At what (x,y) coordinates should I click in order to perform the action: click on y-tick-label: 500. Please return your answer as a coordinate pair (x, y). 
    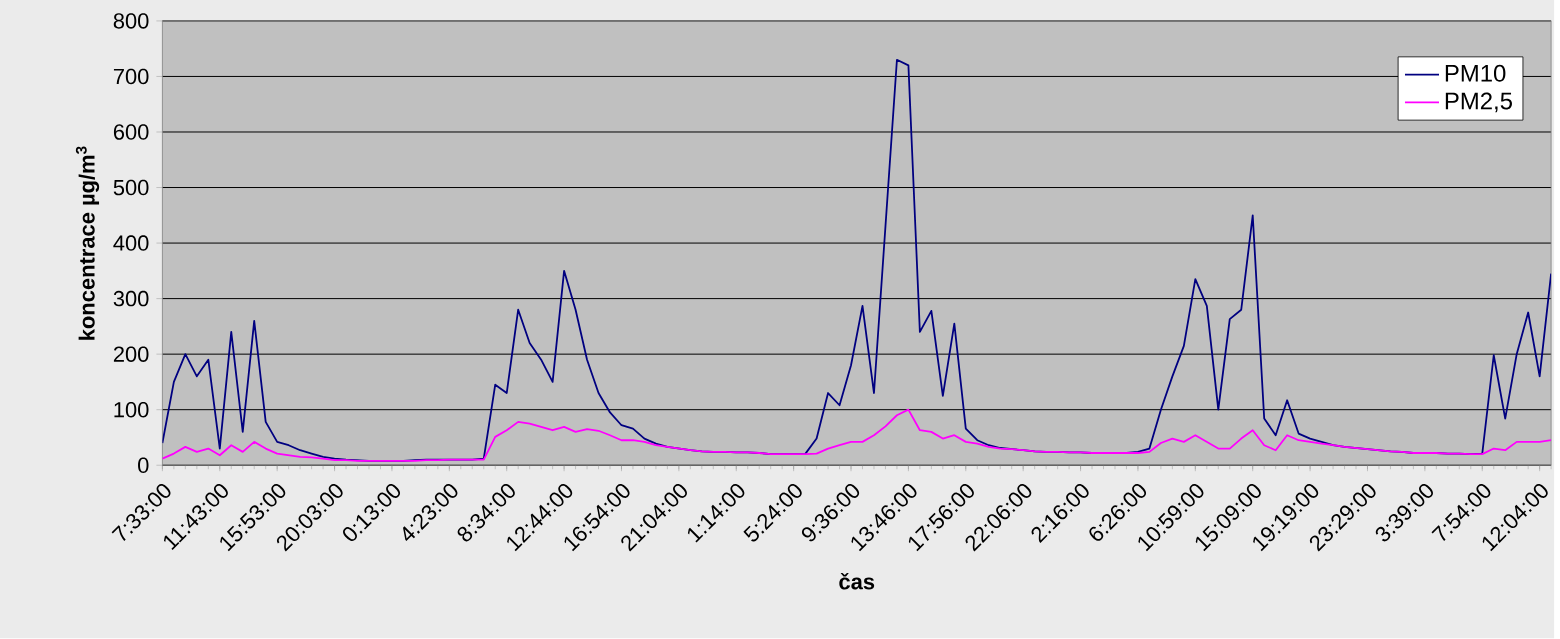
    Looking at the image, I should click on (131, 188).